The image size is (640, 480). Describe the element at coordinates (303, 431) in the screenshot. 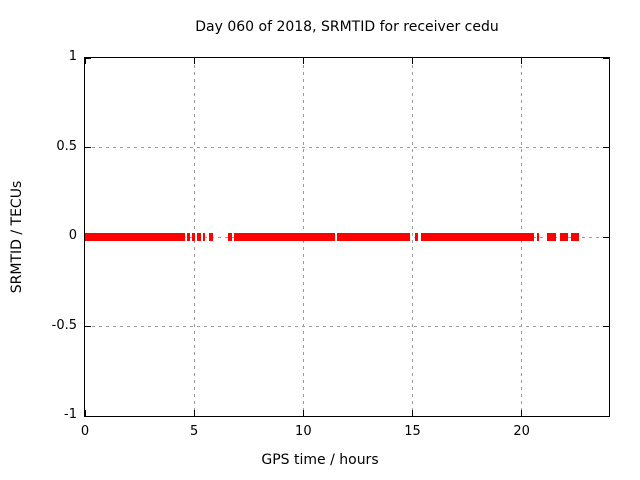

I see `x-tick-label: 10` at that location.